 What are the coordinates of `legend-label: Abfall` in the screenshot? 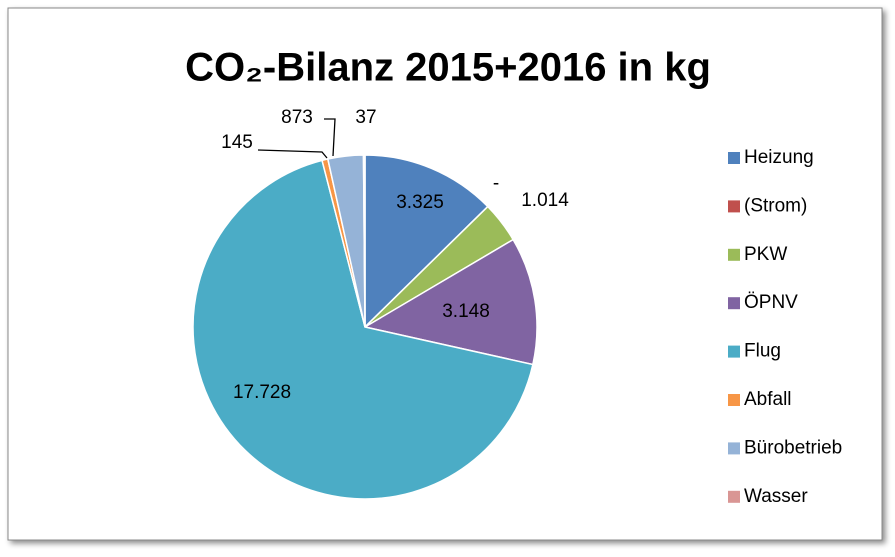 It's located at (768, 399).